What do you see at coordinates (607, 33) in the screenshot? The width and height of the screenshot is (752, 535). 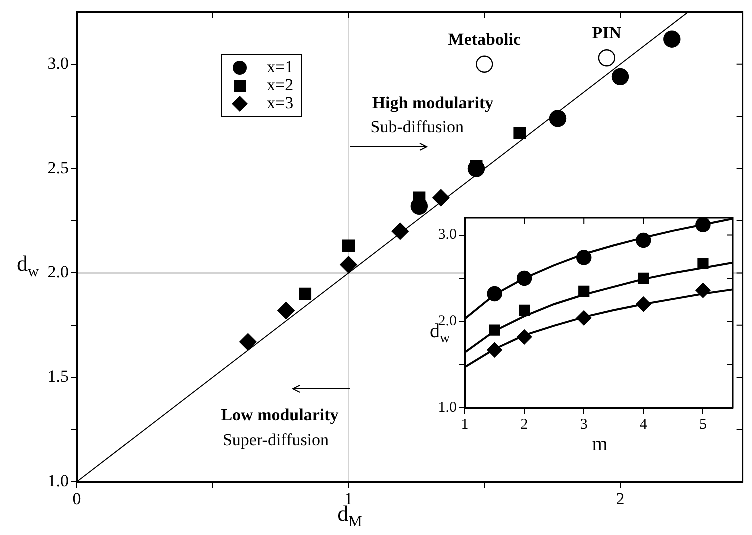 I see `annotation: PIN` at bounding box center [607, 33].